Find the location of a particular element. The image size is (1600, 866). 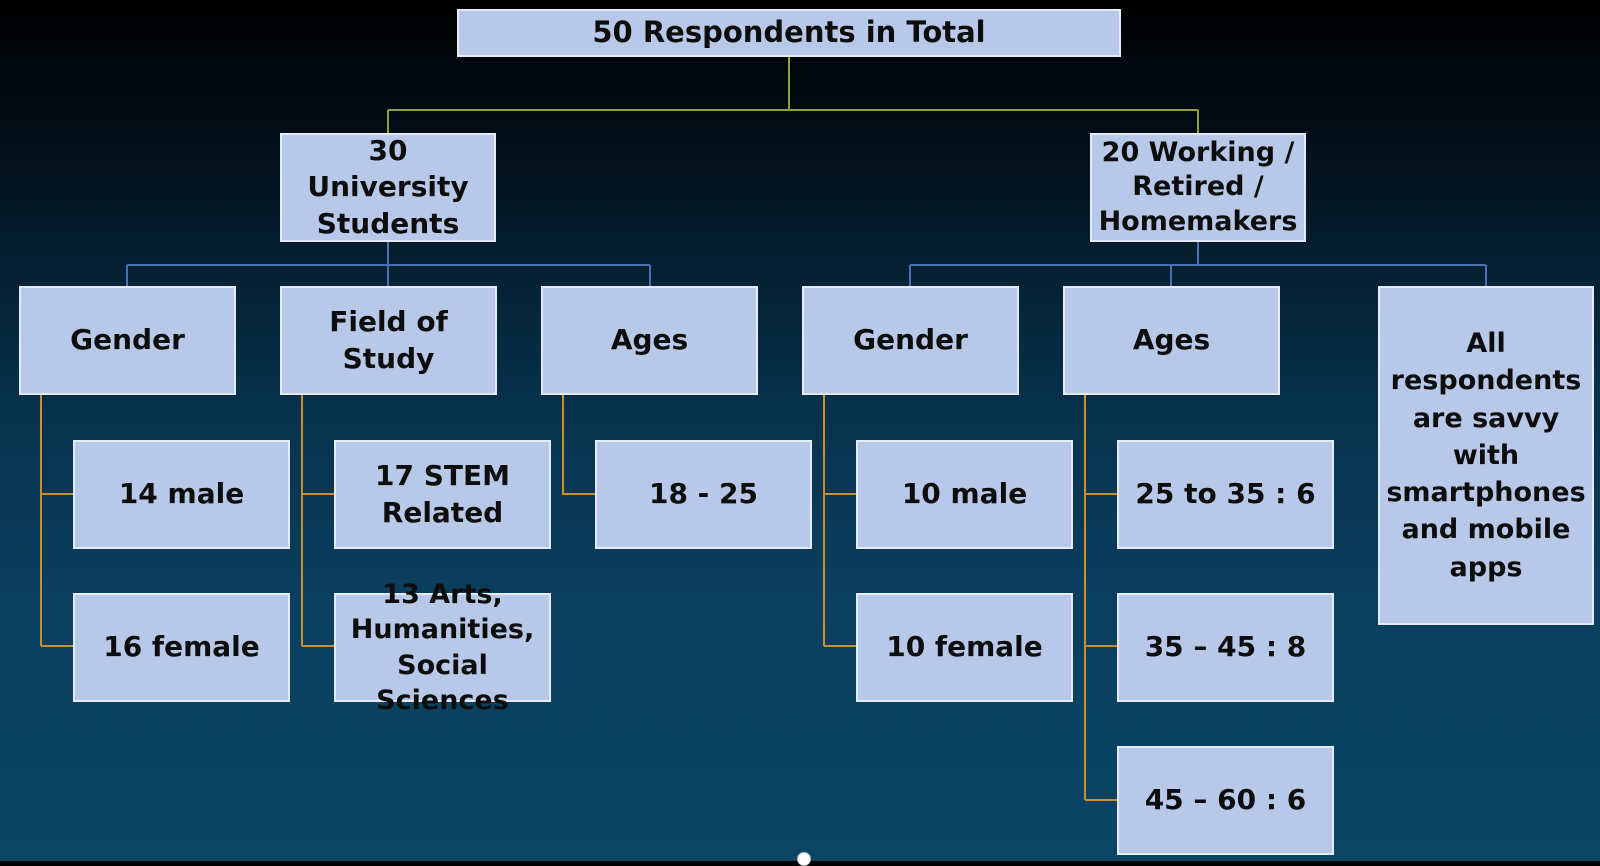

branch-working-node: 20 Working / Retired / Homemakers is located at coordinates (1198, 187).